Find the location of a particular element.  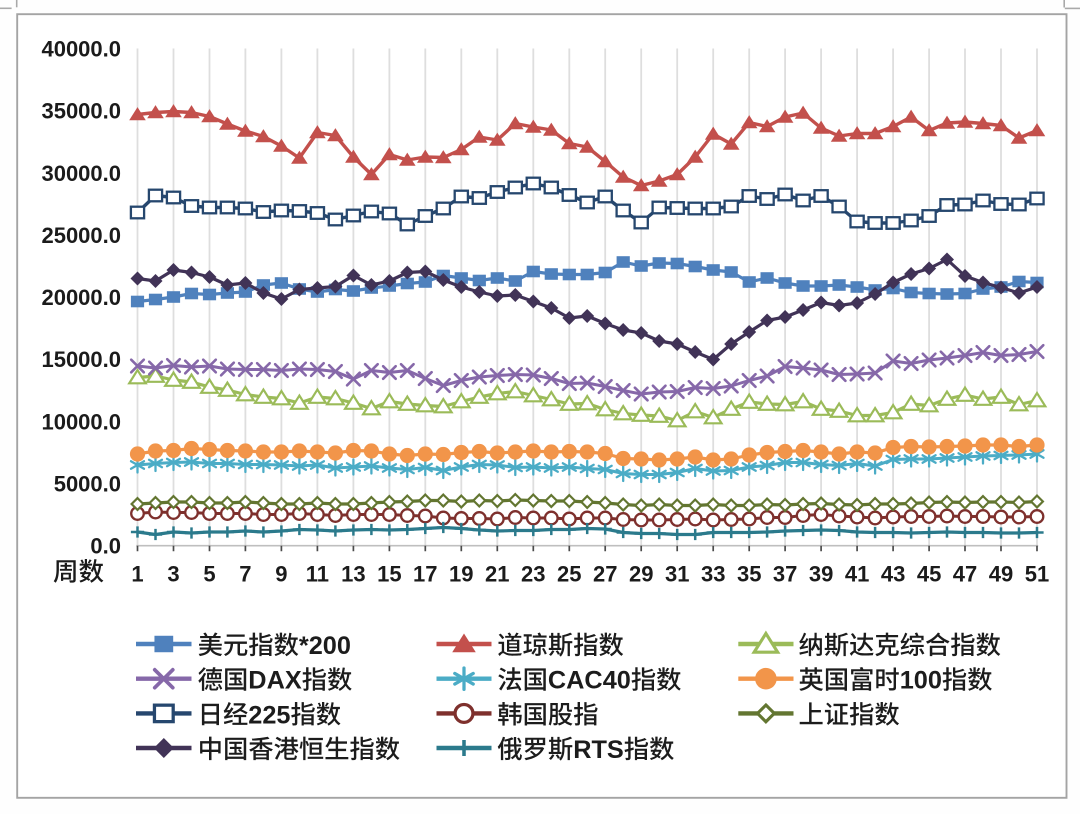

svg-text: 21 is located at coordinates (497, 574).